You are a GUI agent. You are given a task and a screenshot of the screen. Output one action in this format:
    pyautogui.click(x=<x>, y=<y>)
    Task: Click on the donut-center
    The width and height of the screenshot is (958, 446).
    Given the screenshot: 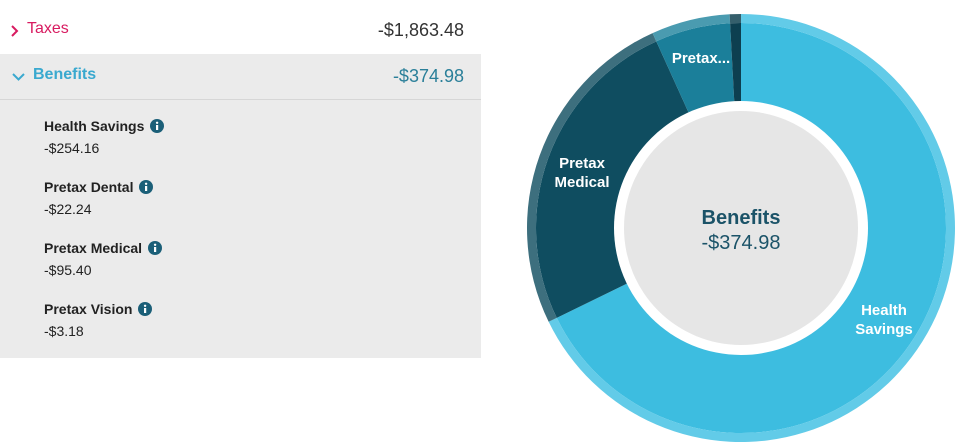 What is the action you would take?
    pyautogui.click(x=741, y=228)
    